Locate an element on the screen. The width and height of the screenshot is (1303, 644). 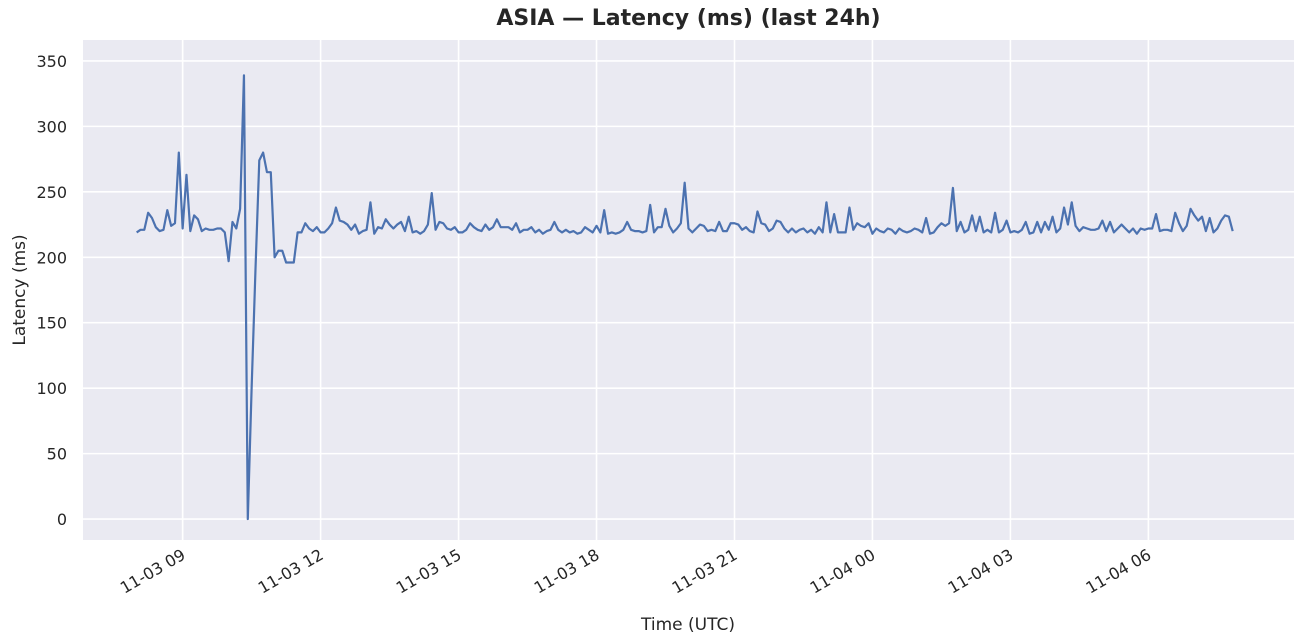
chart-title: ASIA — Latency (ms) (last 24h) is located at coordinates (688, 18).